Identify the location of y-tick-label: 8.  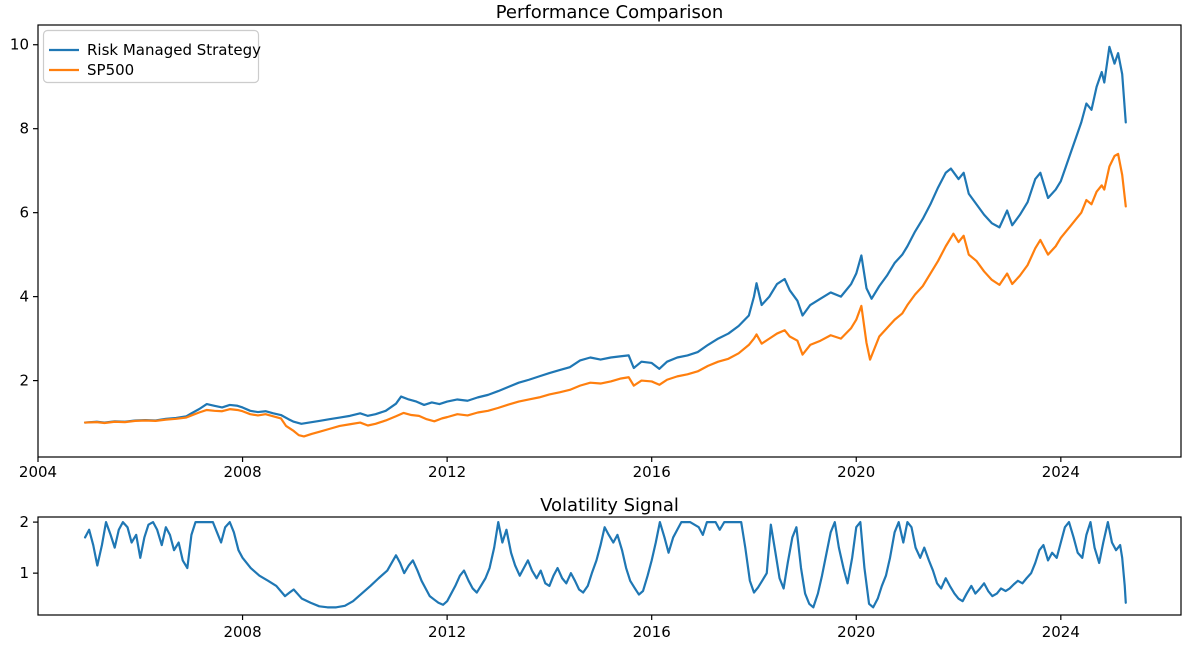
(24, 129).